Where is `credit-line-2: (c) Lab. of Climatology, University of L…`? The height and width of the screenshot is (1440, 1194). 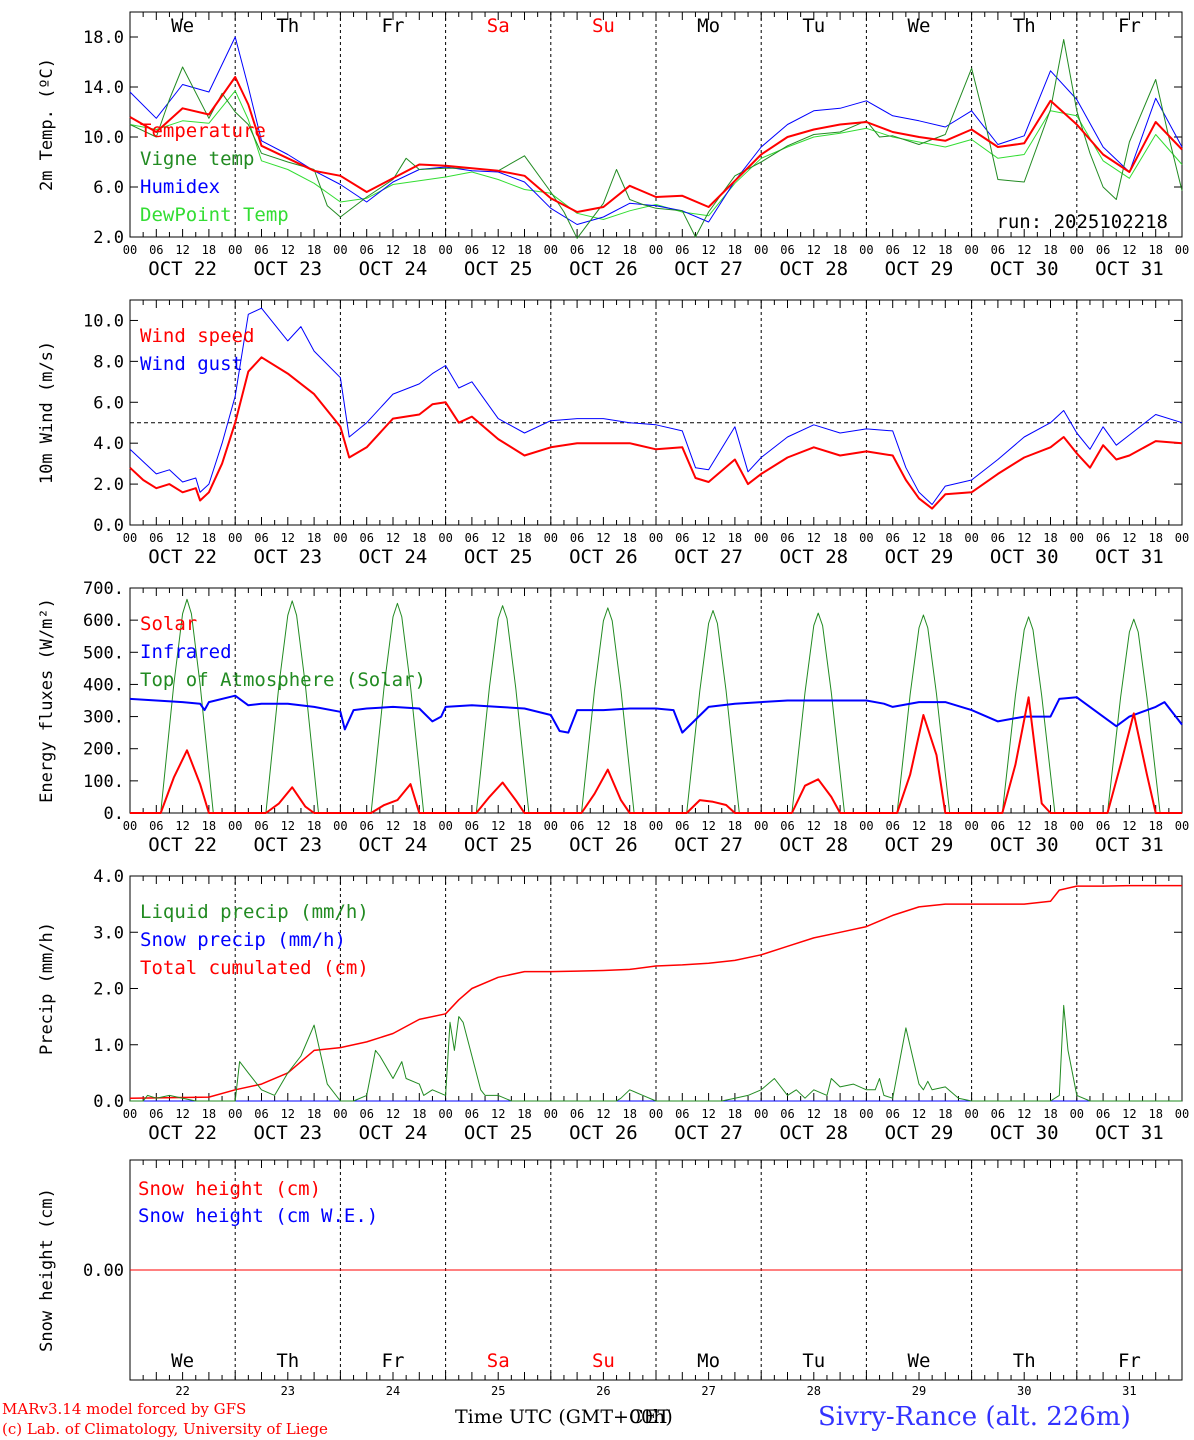 credit-line-2: (c) Lab. of Climatology, University of L… is located at coordinates (165, 1429).